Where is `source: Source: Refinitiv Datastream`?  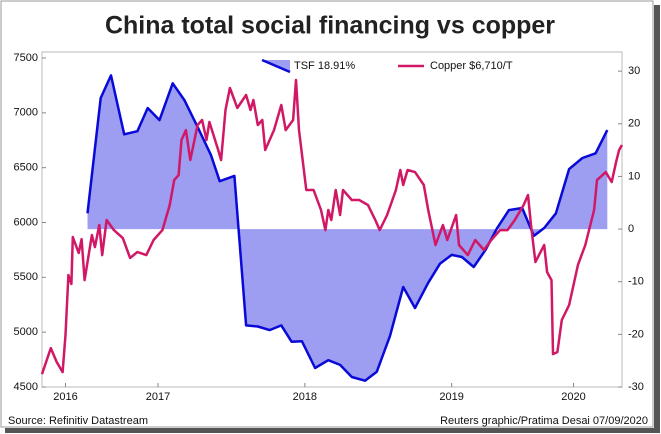 source: Source: Refinitiv Datastream is located at coordinates (78, 421).